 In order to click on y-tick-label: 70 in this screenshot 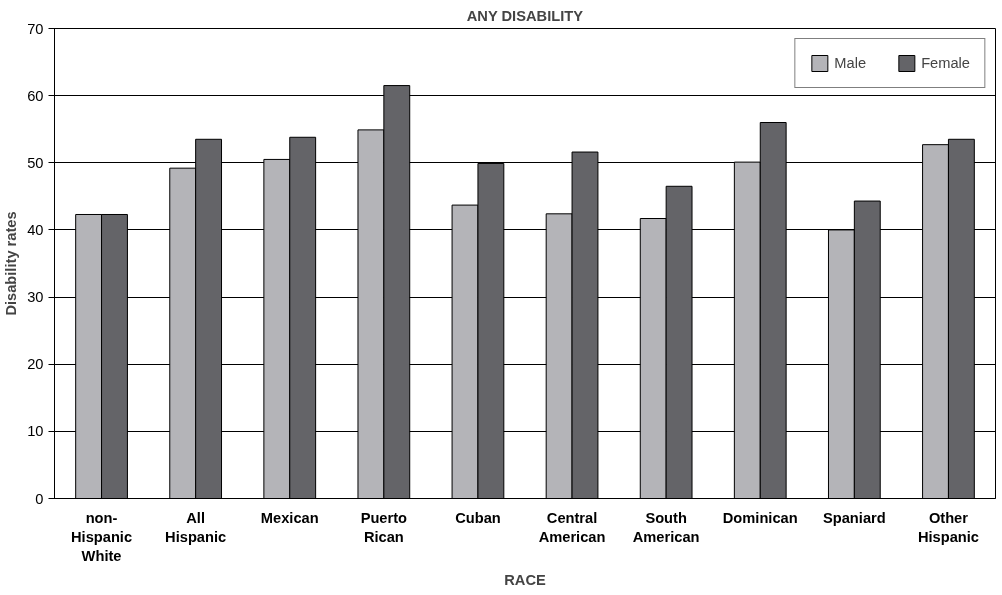, I will do `click(35, 28)`.